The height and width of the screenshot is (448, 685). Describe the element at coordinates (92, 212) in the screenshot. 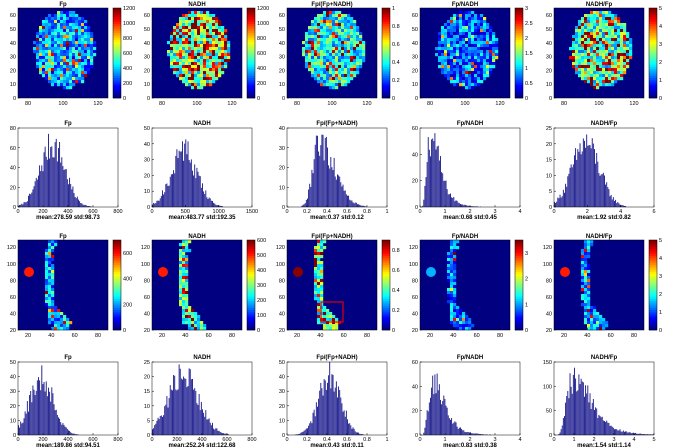

I see `x-tick-label: 600` at that location.